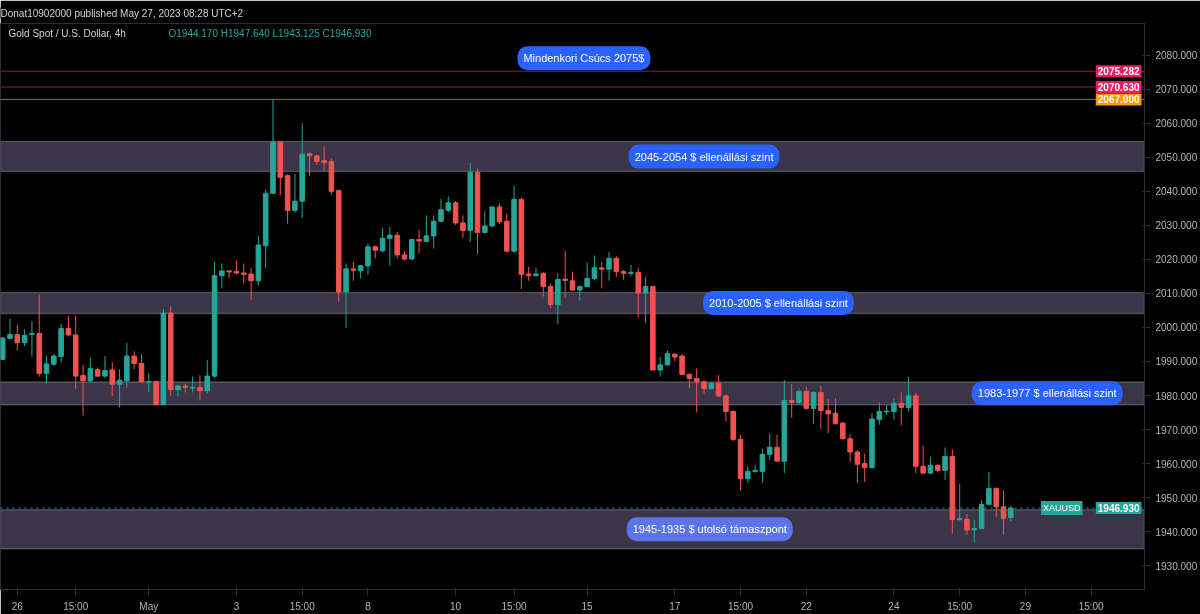  What do you see at coordinates (236, 606) in the screenshot?
I see `x-tick-label: 3` at bounding box center [236, 606].